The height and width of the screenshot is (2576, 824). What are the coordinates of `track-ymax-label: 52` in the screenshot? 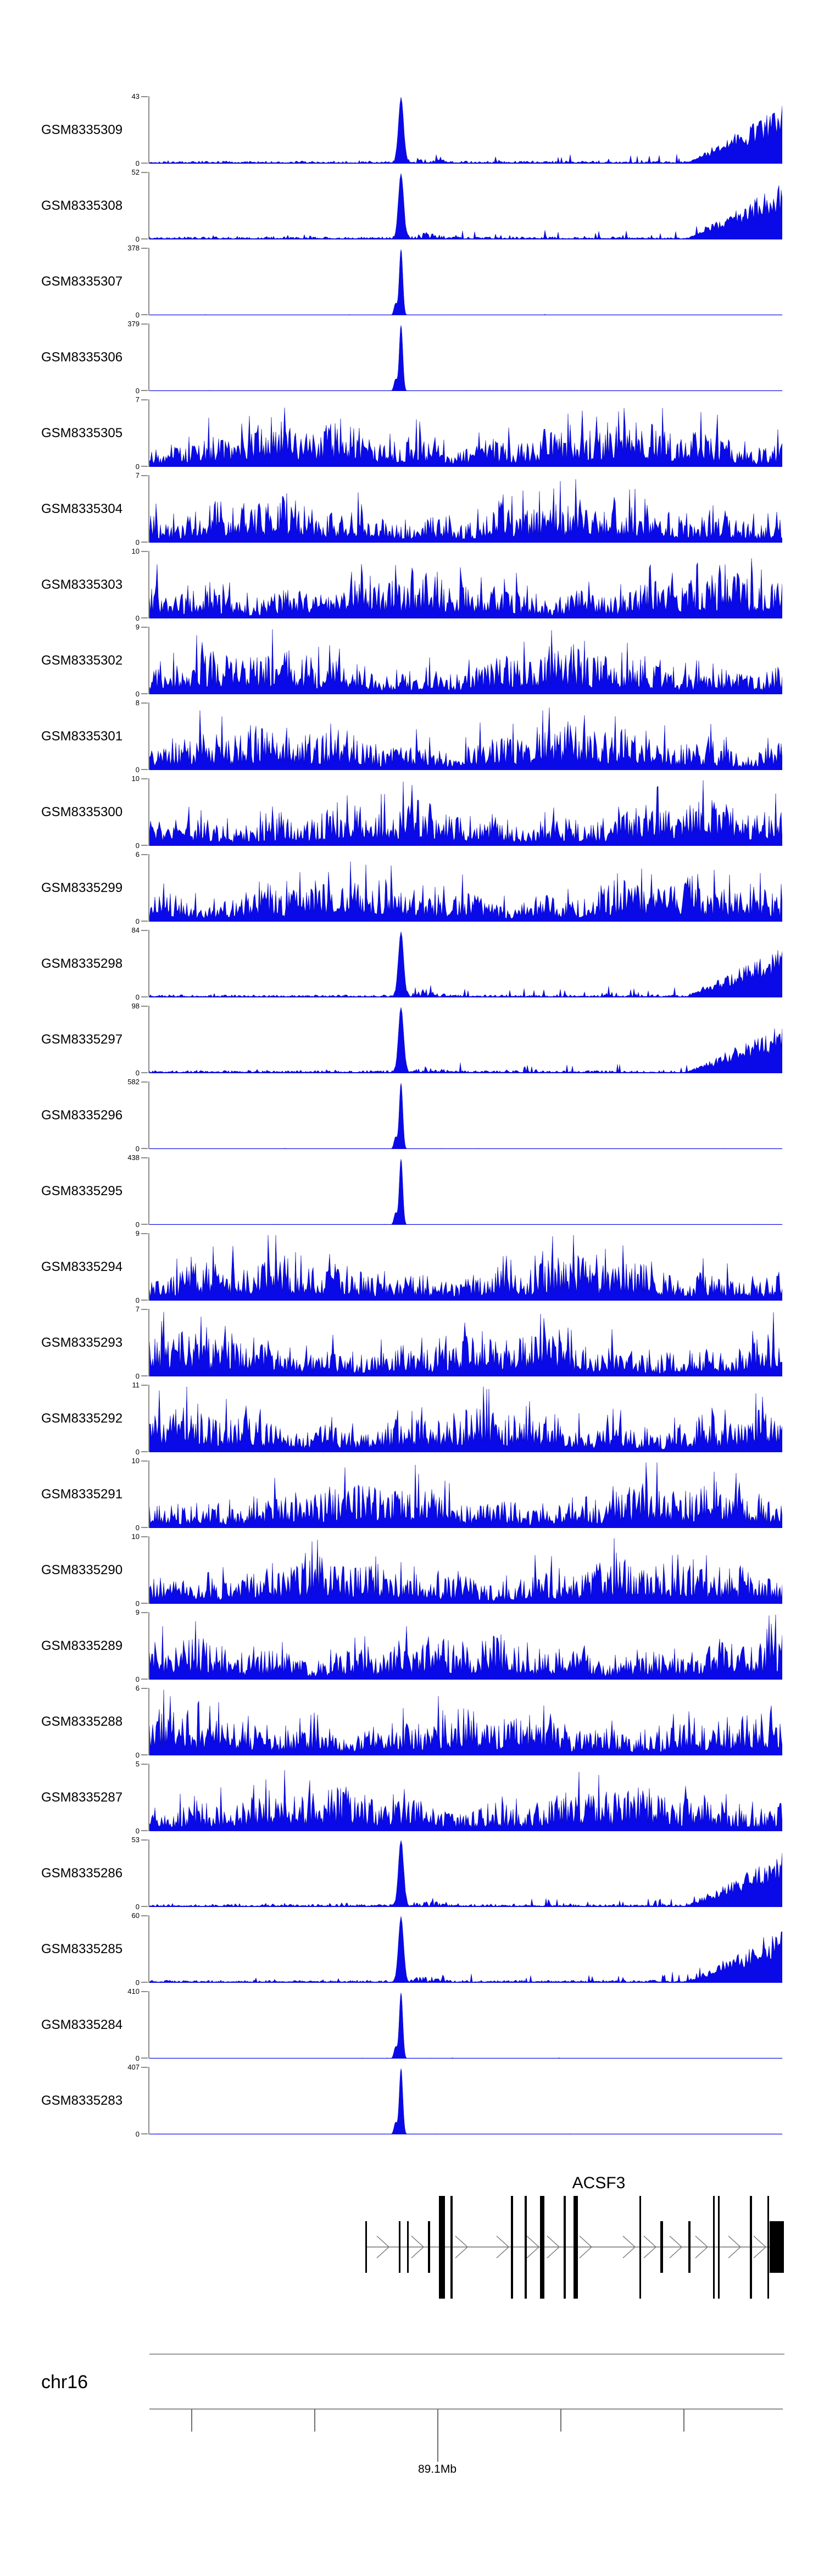 It's located at (135, 172).